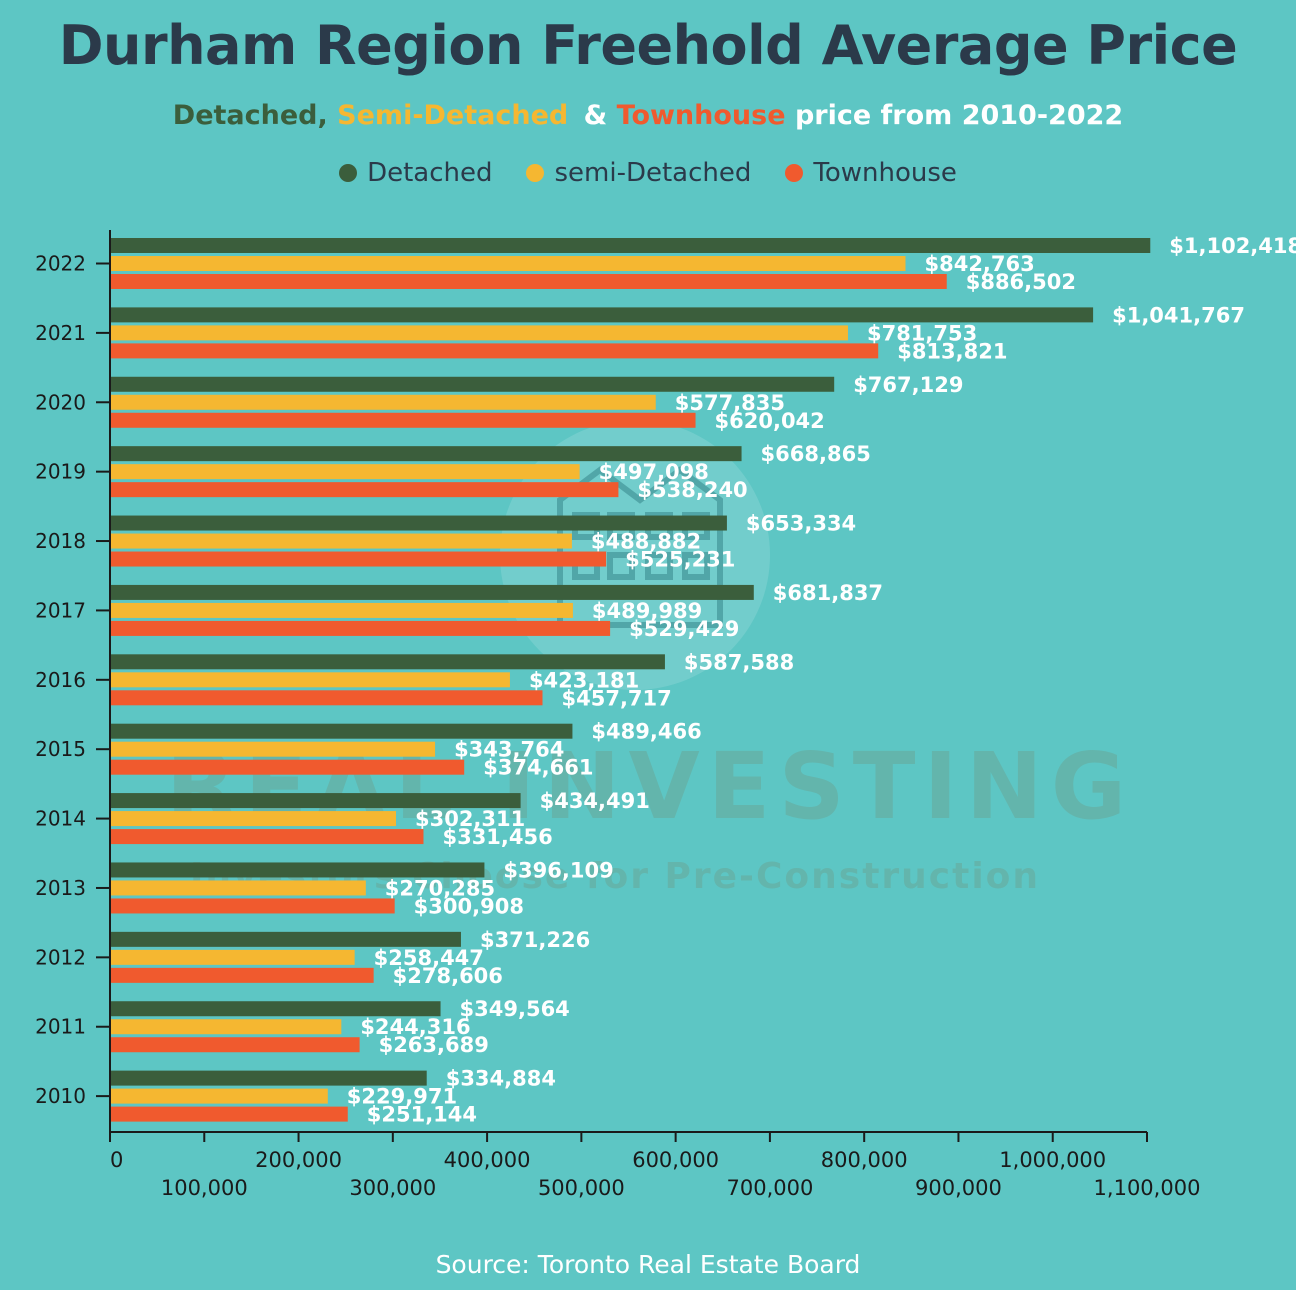 Image resolution: width=1296 pixels, height=1290 pixels. Describe the element at coordinates (60, 610) in the screenshot. I see `y-tick-label: 2017` at that location.